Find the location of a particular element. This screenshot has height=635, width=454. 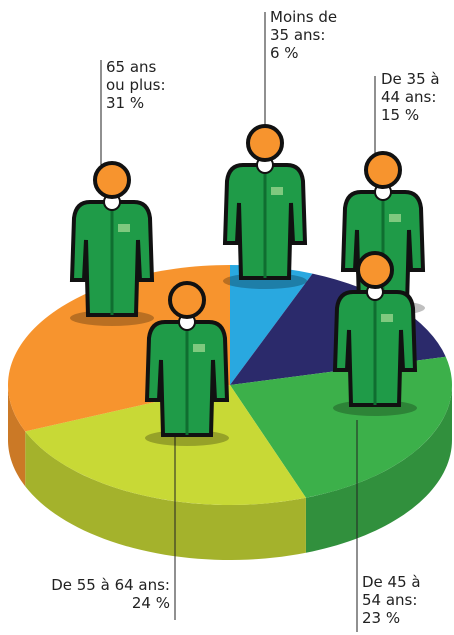

value-label: 23 % is located at coordinates (381, 618).